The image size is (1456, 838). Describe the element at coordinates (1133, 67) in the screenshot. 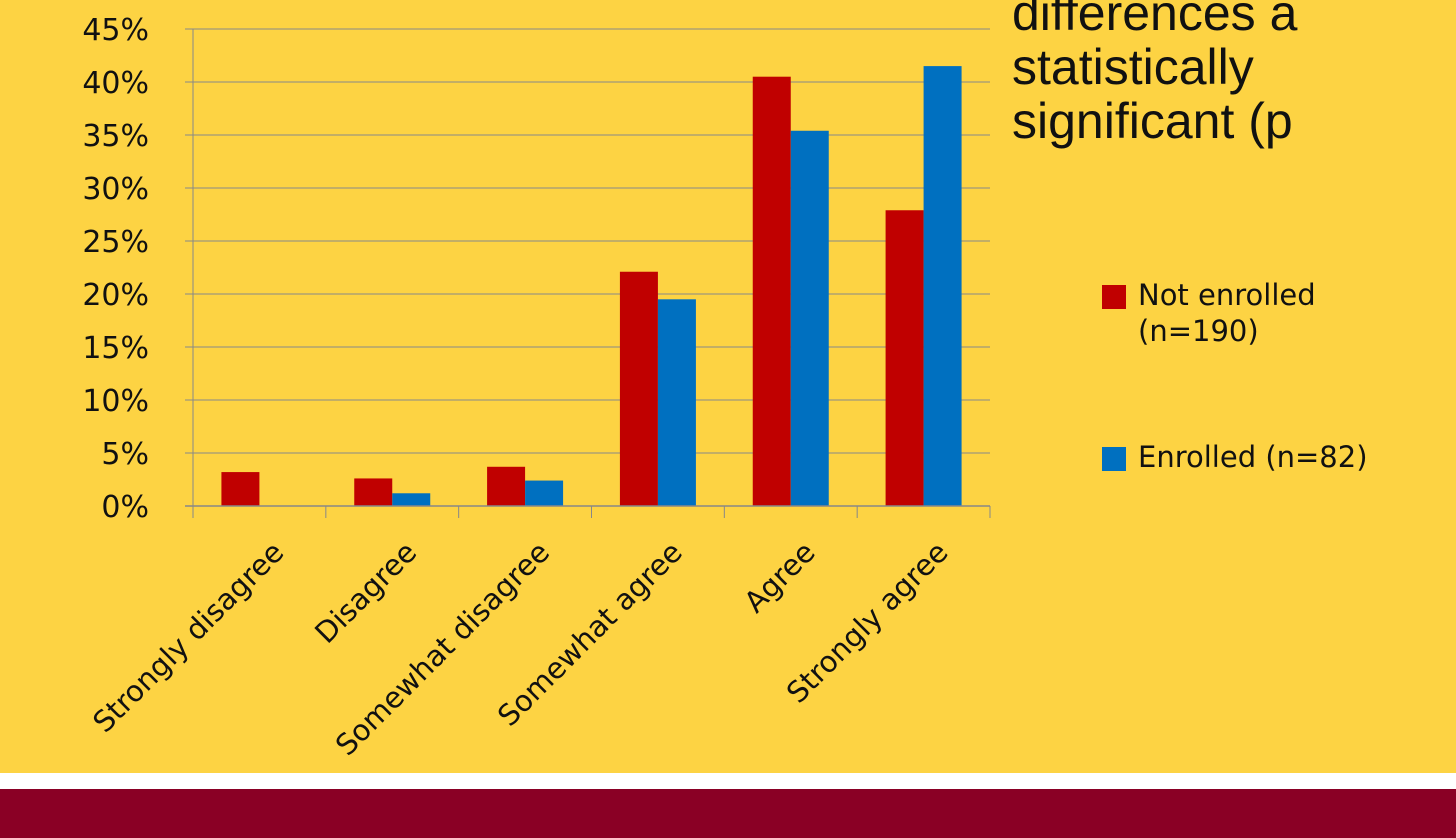

I see `annotation-line-2: statistically` at that location.